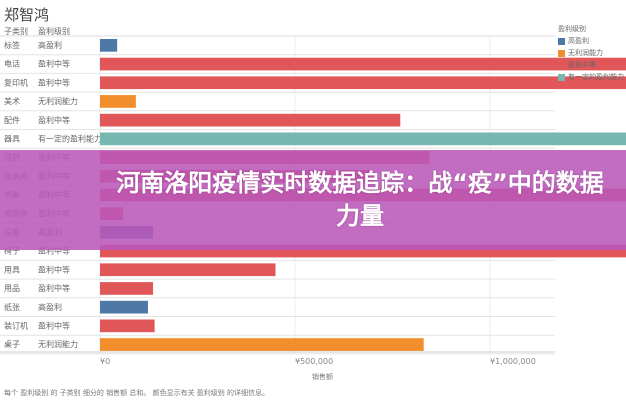 The image size is (626, 400). I want to click on row-subcategory: 装订机, so click(16, 326).